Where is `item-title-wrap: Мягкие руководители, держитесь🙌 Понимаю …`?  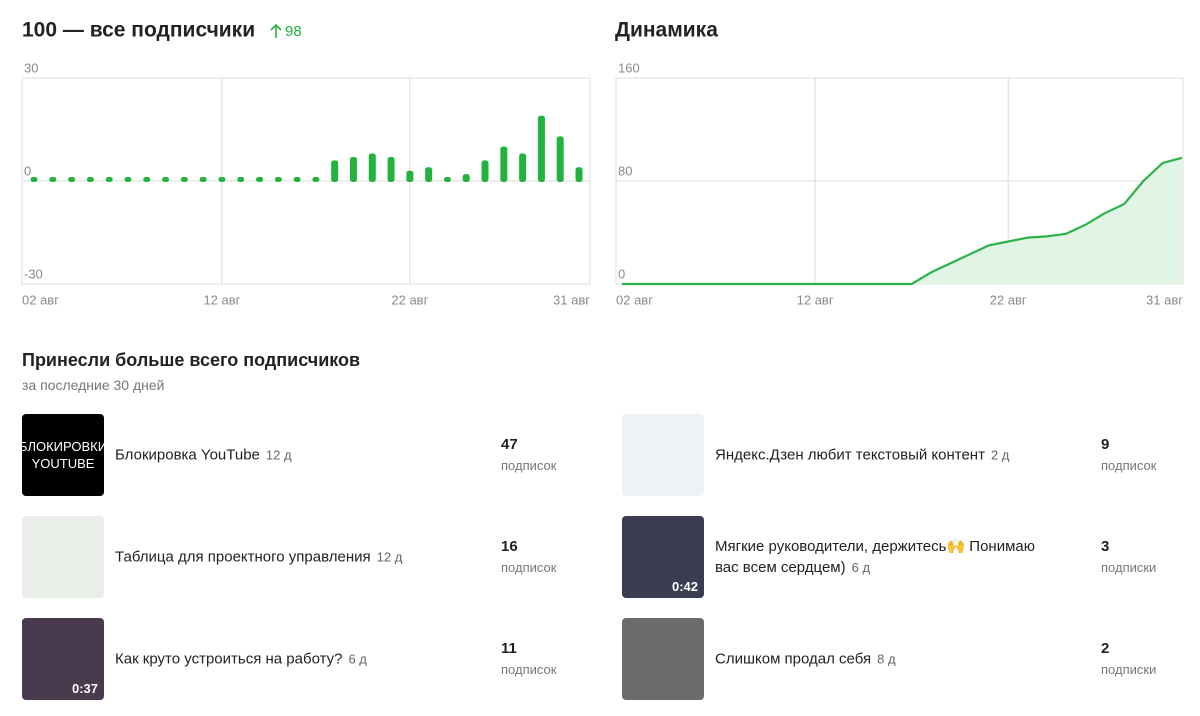 item-title-wrap: Мягкие руководители, держитесь🙌 Понимаю … is located at coordinates (887, 557).